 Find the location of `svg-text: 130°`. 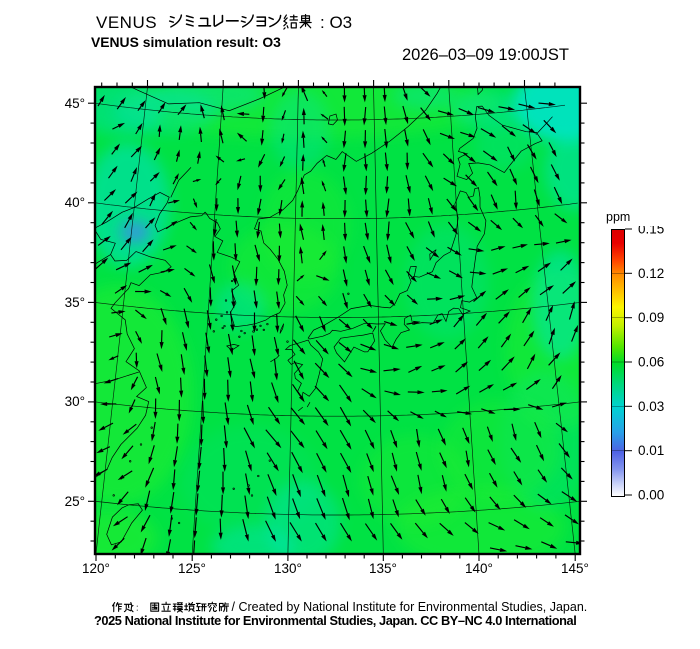

svg-text: 130° is located at coordinates (288, 568).